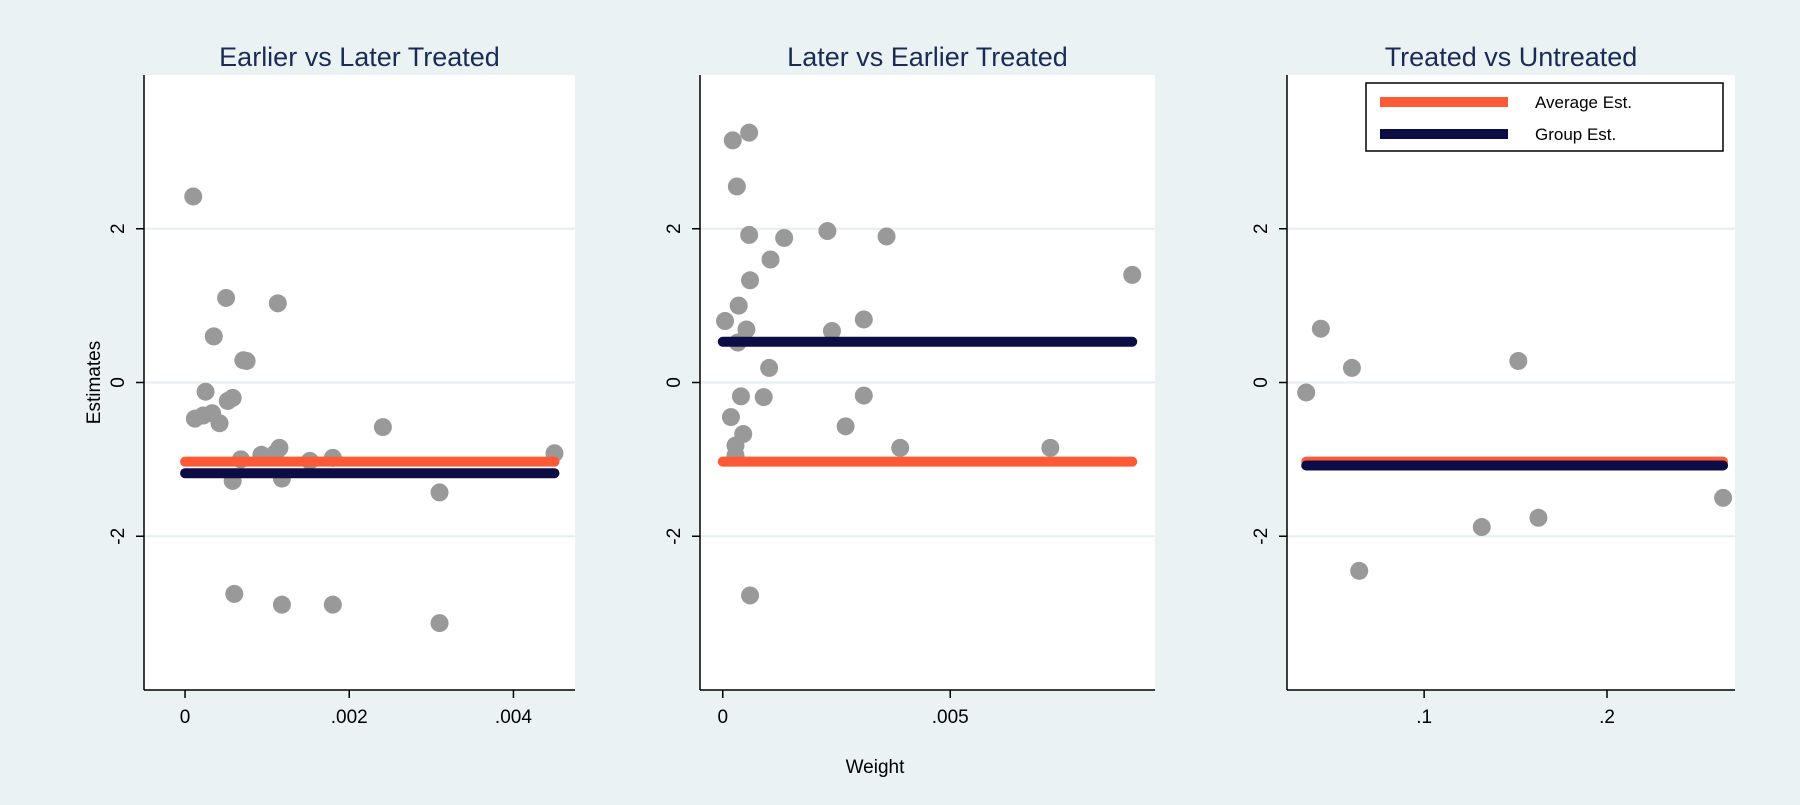 The height and width of the screenshot is (805, 1800). Describe the element at coordinates (1575, 134) in the screenshot. I see `group-legend-label: Group Est.` at that location.